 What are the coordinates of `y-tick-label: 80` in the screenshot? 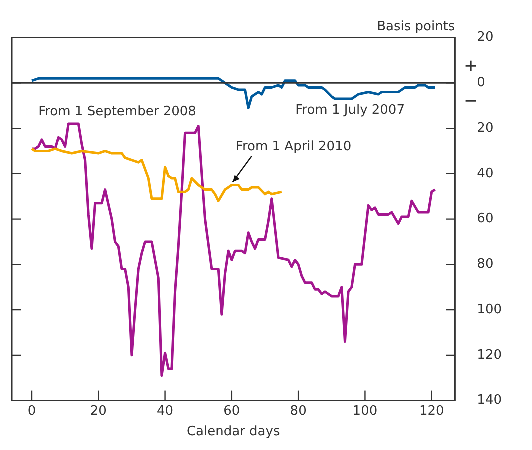 It's located at (485, 264).